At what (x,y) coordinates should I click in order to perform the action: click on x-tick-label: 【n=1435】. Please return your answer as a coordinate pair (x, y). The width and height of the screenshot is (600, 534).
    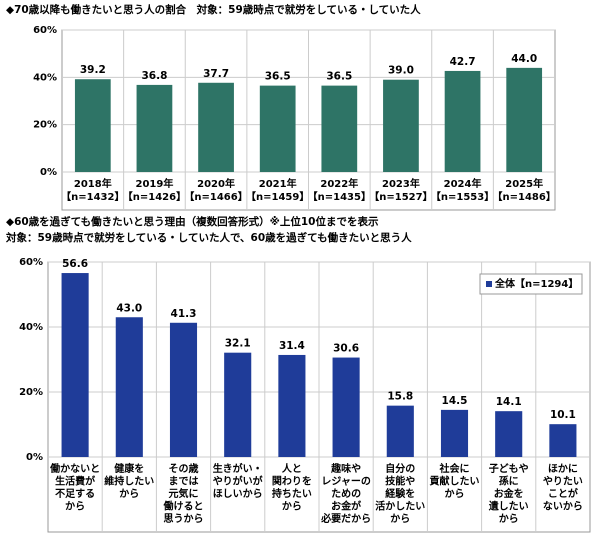
    Looking at the image, I should click on (339, 196).